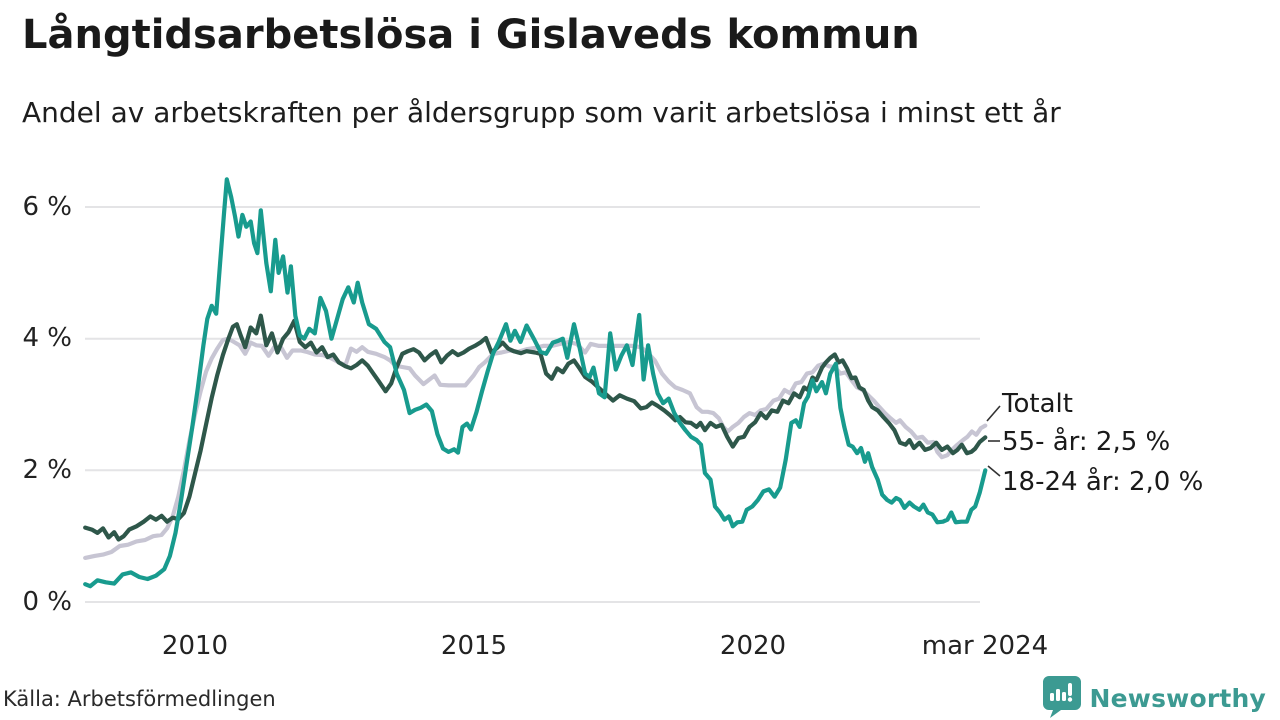 The height and width of the screenshot is (720, 1280). Describe the element at coordinates (1177, 698) in the screenshot. I see `newsworthy-logo-text: Newsworthy` at that location.